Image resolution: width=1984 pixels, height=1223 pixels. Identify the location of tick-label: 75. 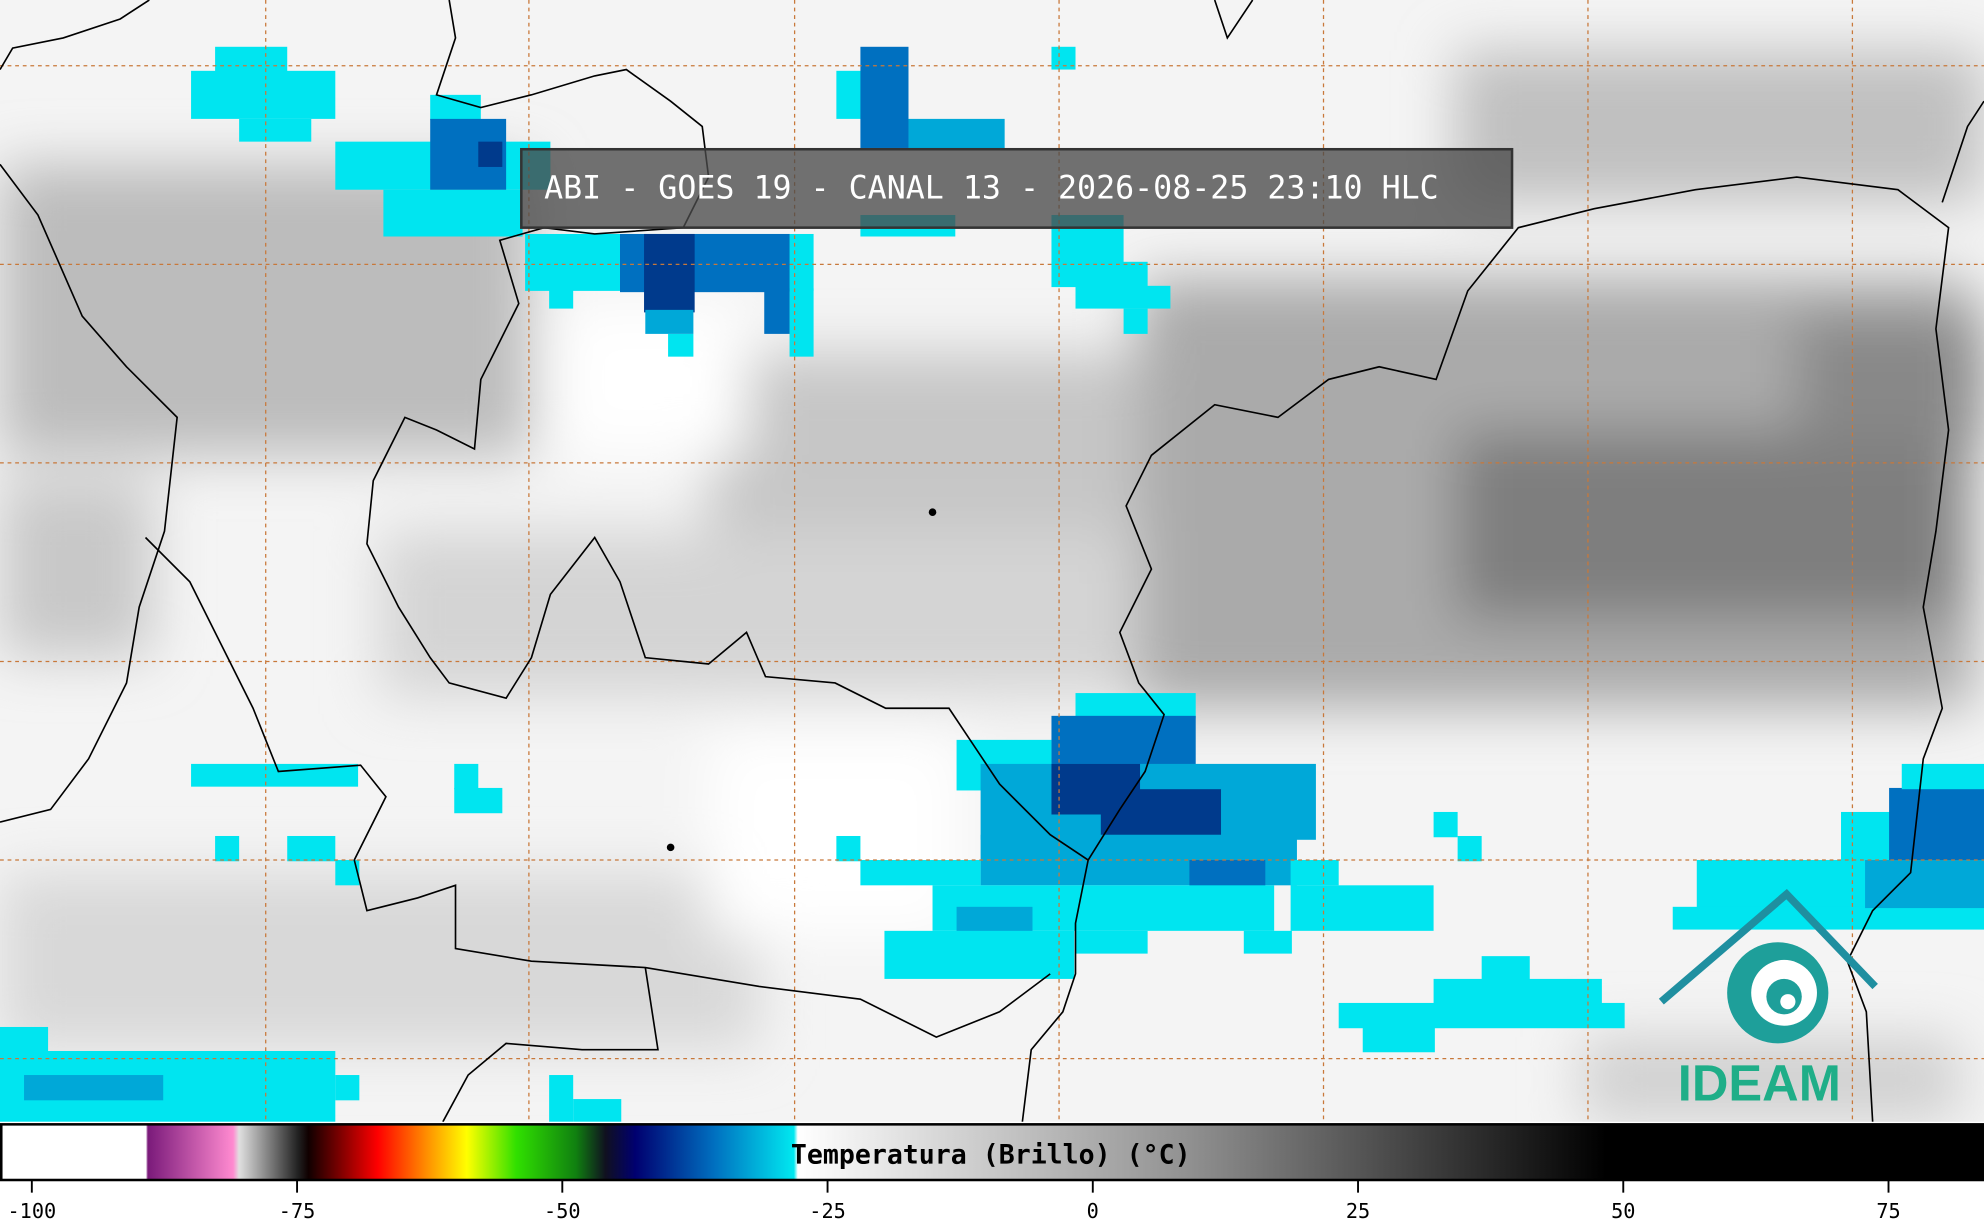
(1888, 1211).